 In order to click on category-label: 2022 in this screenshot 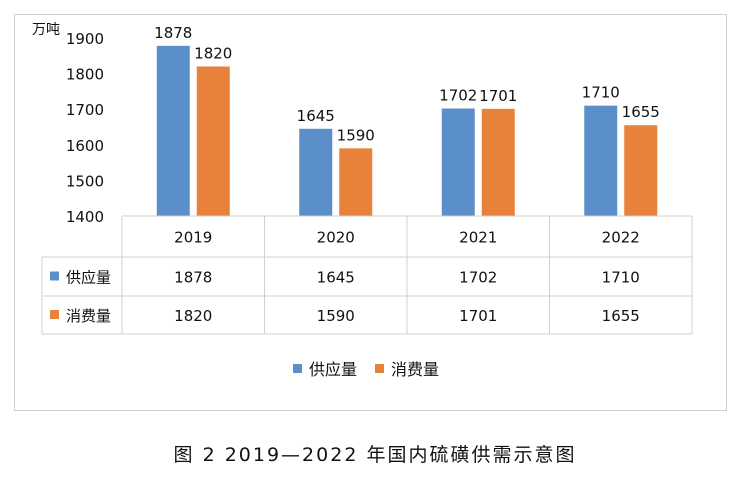, I will do `click(621, 238)`.